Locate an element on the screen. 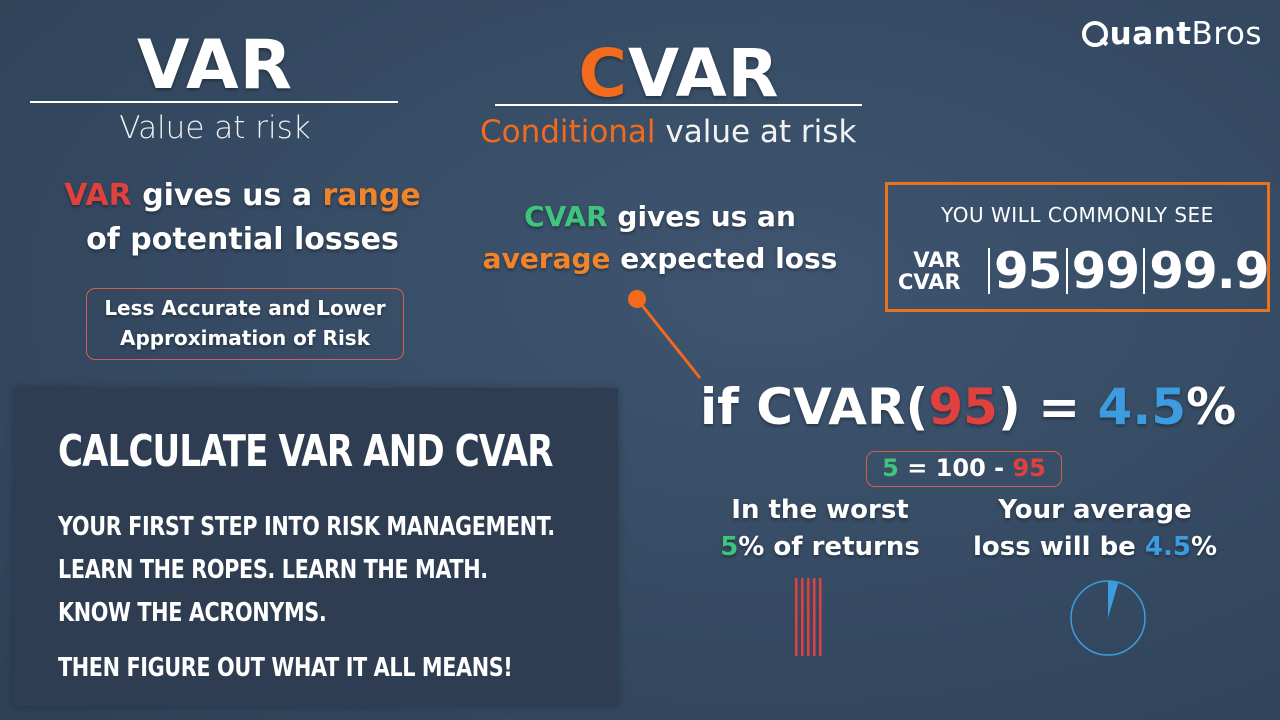  avg-line2-pre: loss will be is located at coordinates (1058, 547).